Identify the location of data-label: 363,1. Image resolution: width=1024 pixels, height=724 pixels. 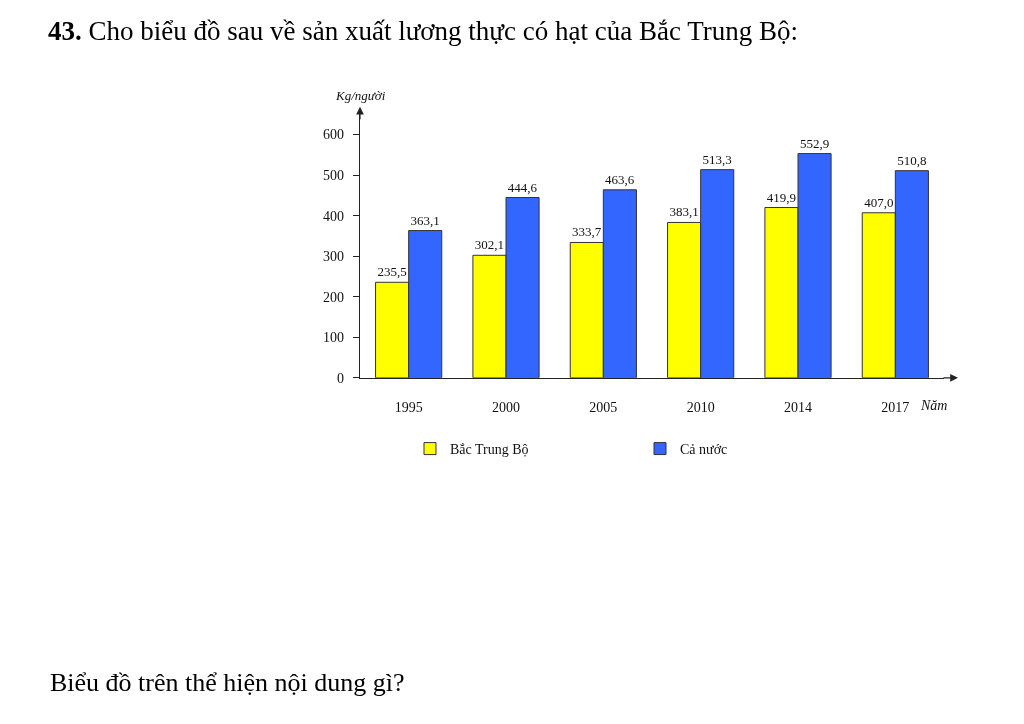
(425, 220).